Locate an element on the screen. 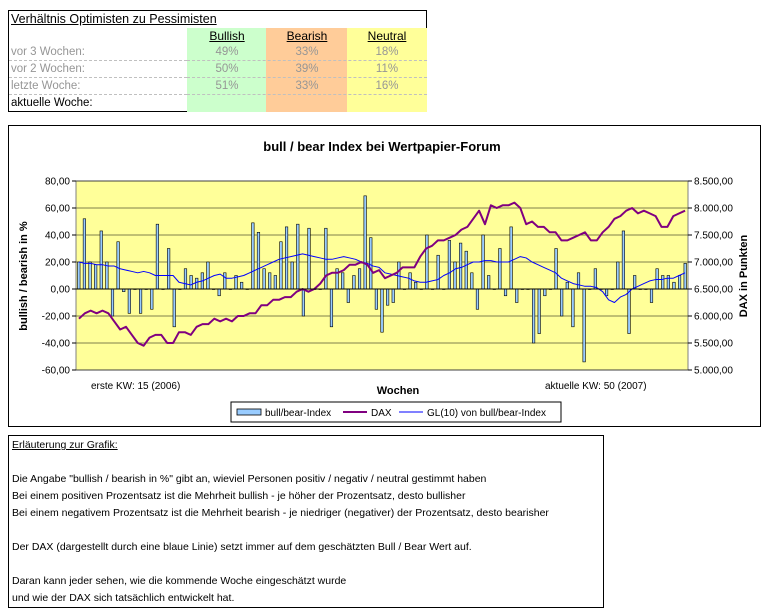 Image resolution: width=765 pixels, height=613 pixels. left-tick-label: 80,00 is located at coordinates (57, 182).